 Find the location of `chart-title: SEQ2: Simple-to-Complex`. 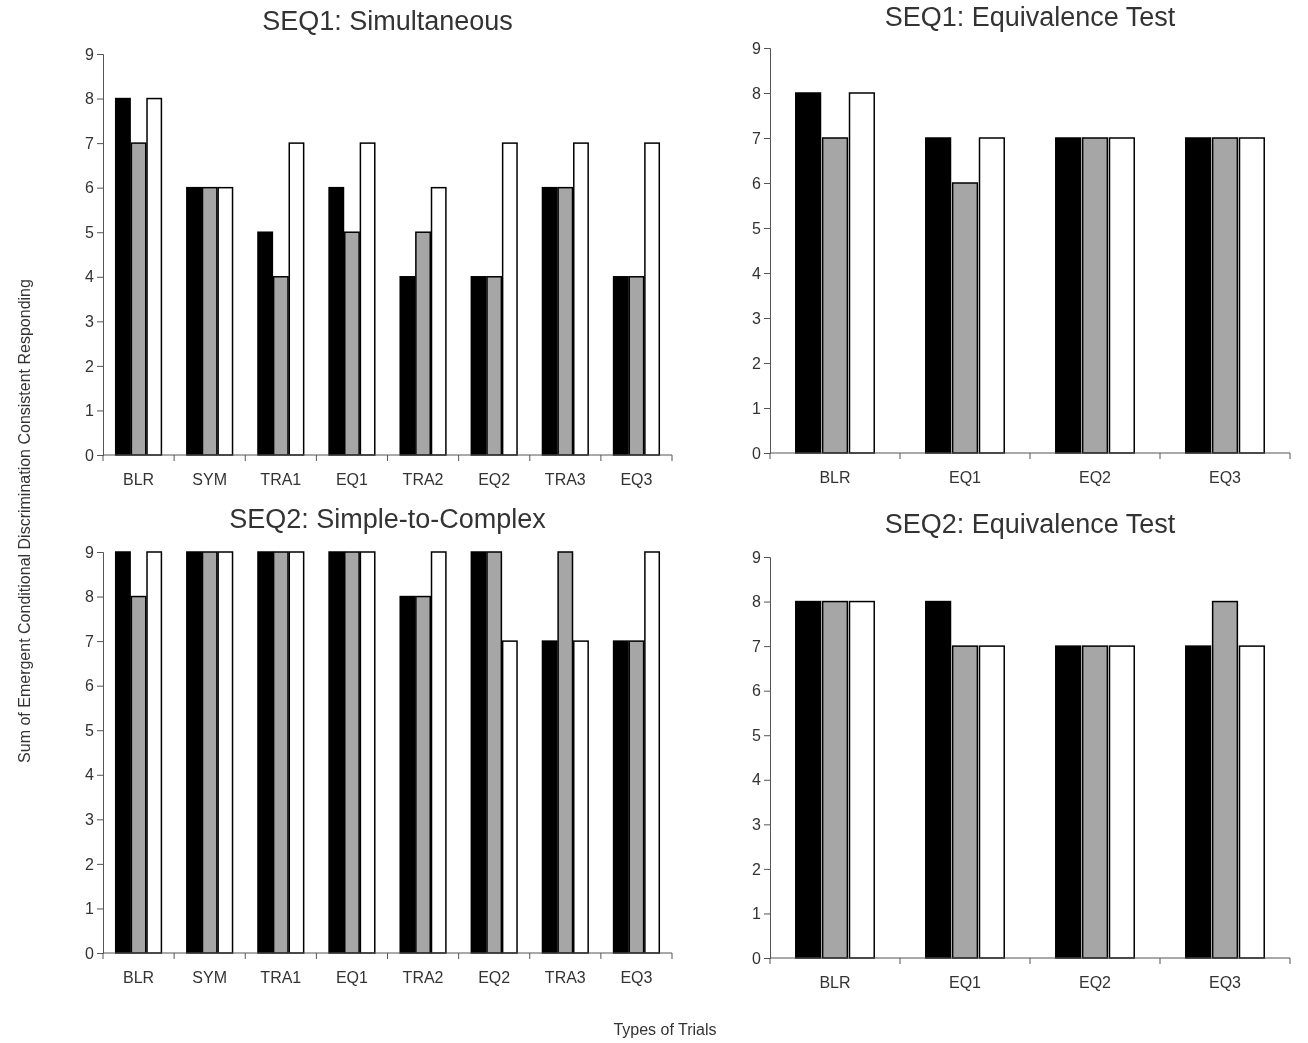

chart-title: SEQ2: Simple-to-Complex is located at coordinates (388, 519).